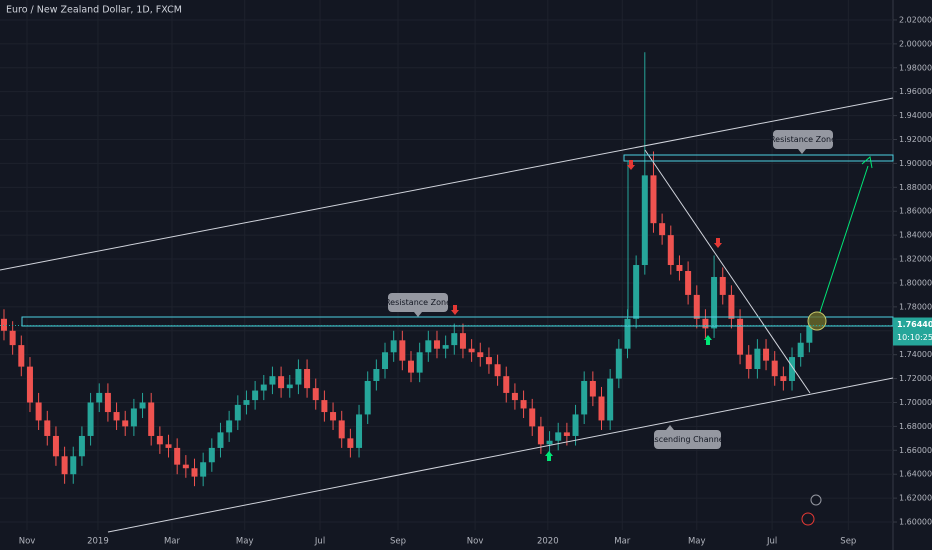 The width and height of the screenshot is (932, 550). Describe the element at coordinates (915, 474) in the screenshot. I see `y-tick-label: 1.64000` at that location.